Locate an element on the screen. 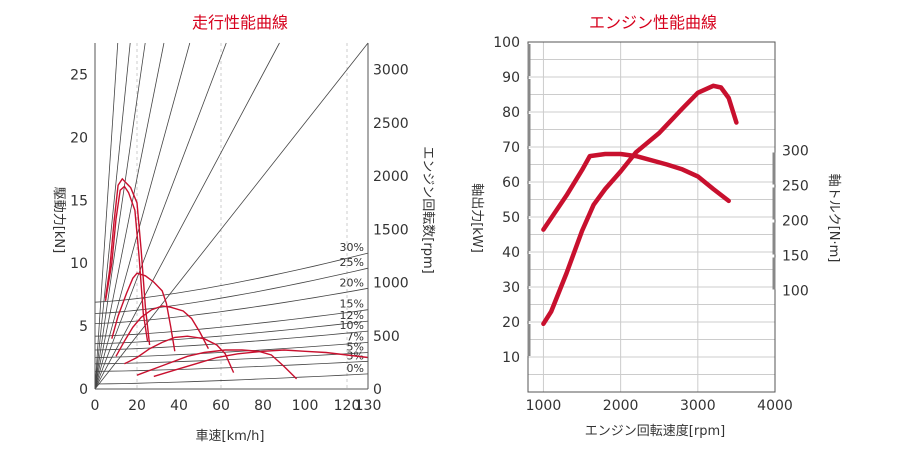 The height and width of the screenshot is (450, 900). left-y-tick-label: 5 is located at coordinates (83, 327).